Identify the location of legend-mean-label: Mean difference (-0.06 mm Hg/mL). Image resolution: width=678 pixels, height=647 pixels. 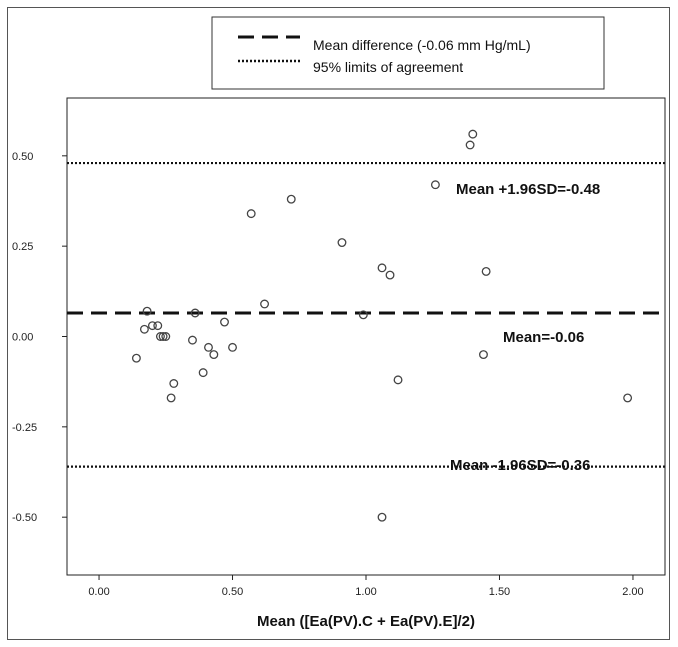
(422, 45).